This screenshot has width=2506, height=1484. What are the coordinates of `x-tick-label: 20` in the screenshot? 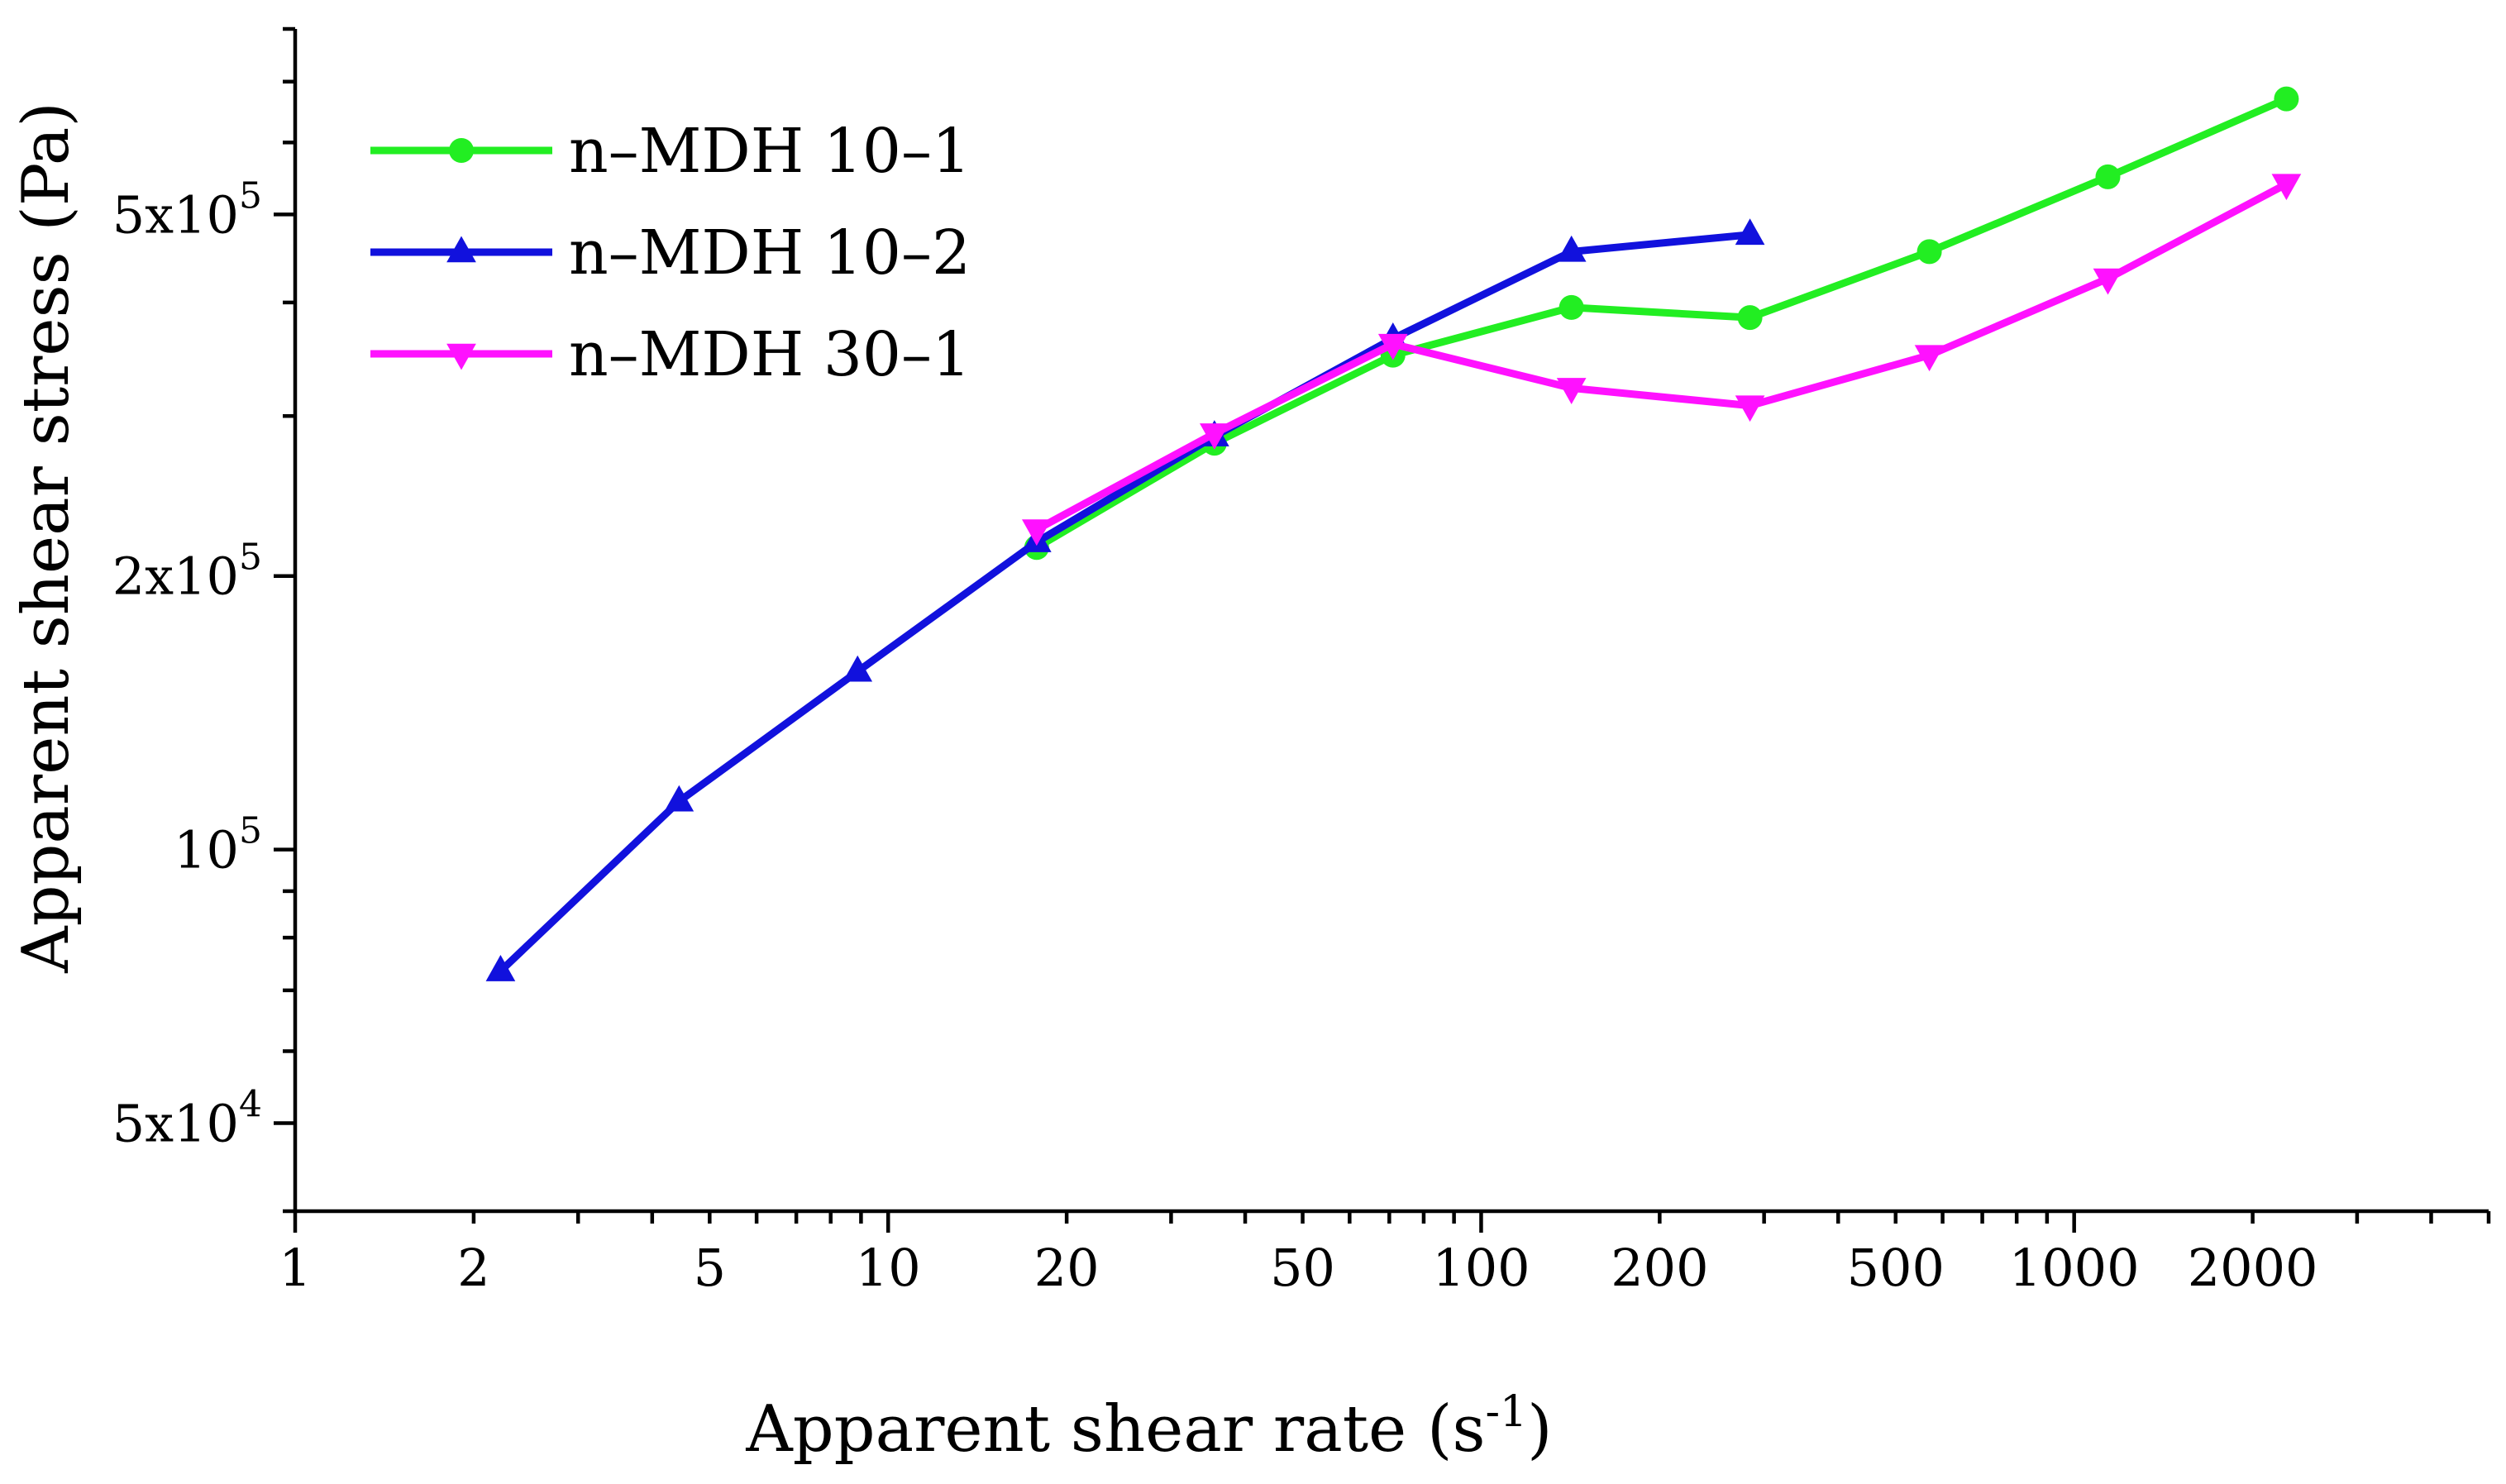 It's located at (1067, 1268).